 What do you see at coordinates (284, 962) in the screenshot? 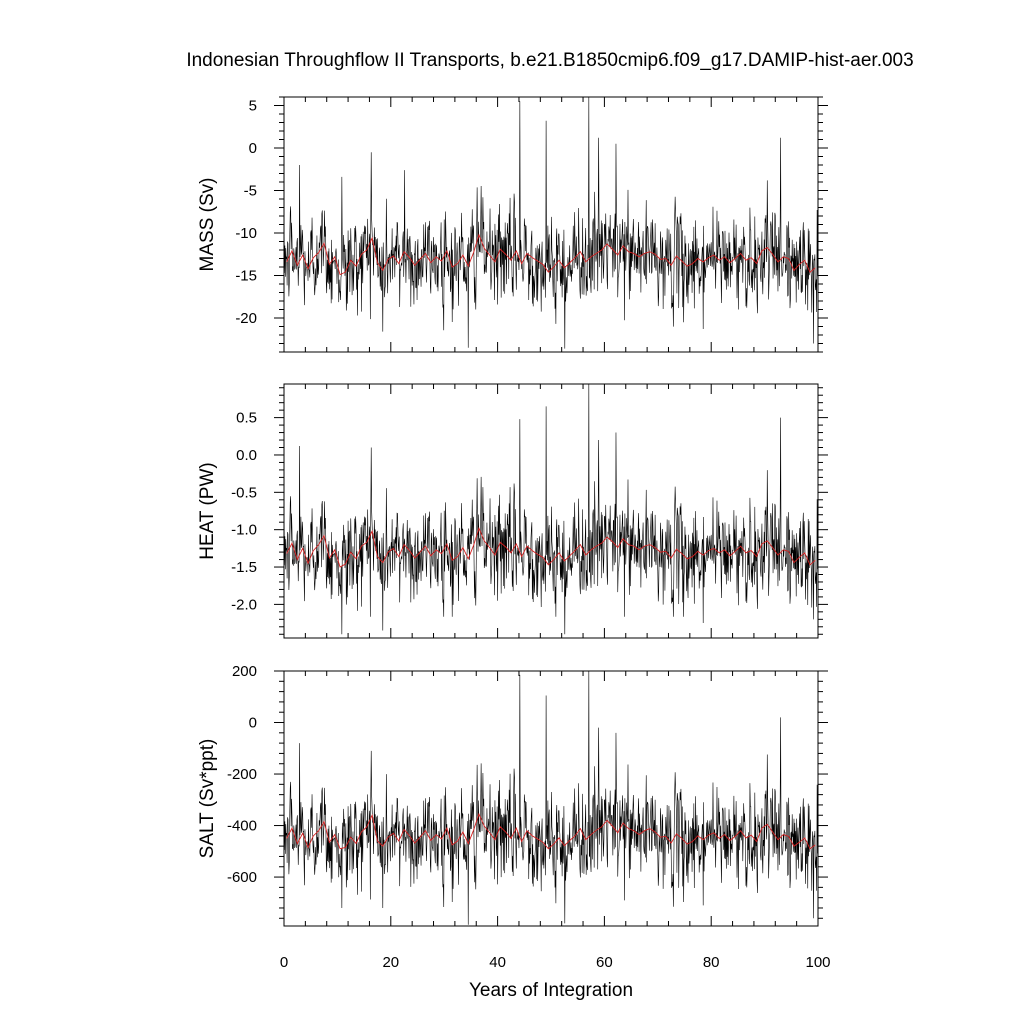
I see `x-tick-label: 0` at bounding box center [284, 962].